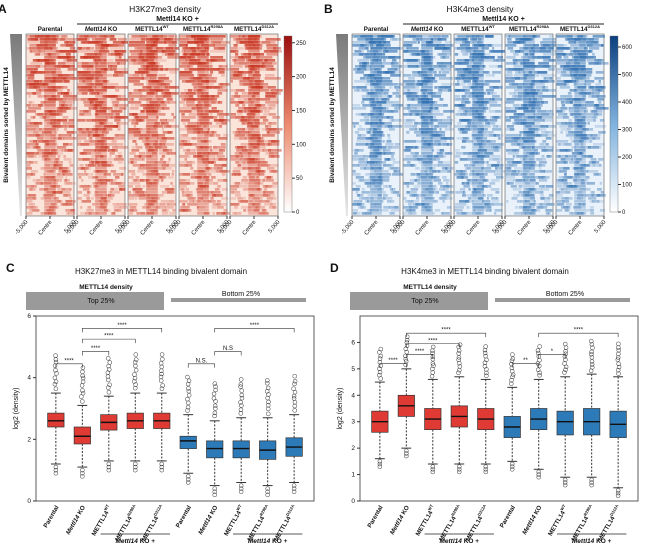  What do you see at coordinates (576, 227) in the screenshot?
I see `x-tick-label: Centre` at bounding box center [576, 227].